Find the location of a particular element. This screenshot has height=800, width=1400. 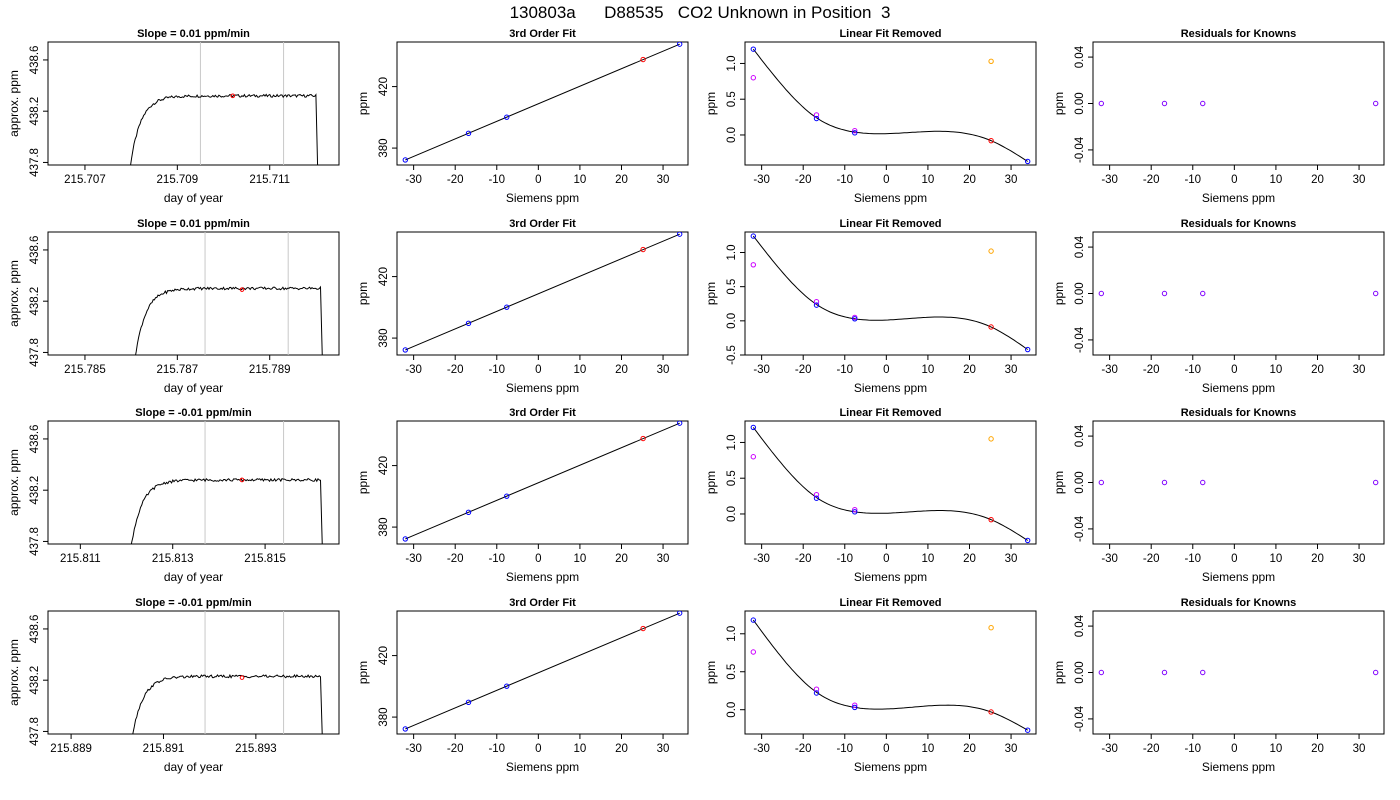

y-tick-label: 0.04 is located at coordinates (1080, 56).